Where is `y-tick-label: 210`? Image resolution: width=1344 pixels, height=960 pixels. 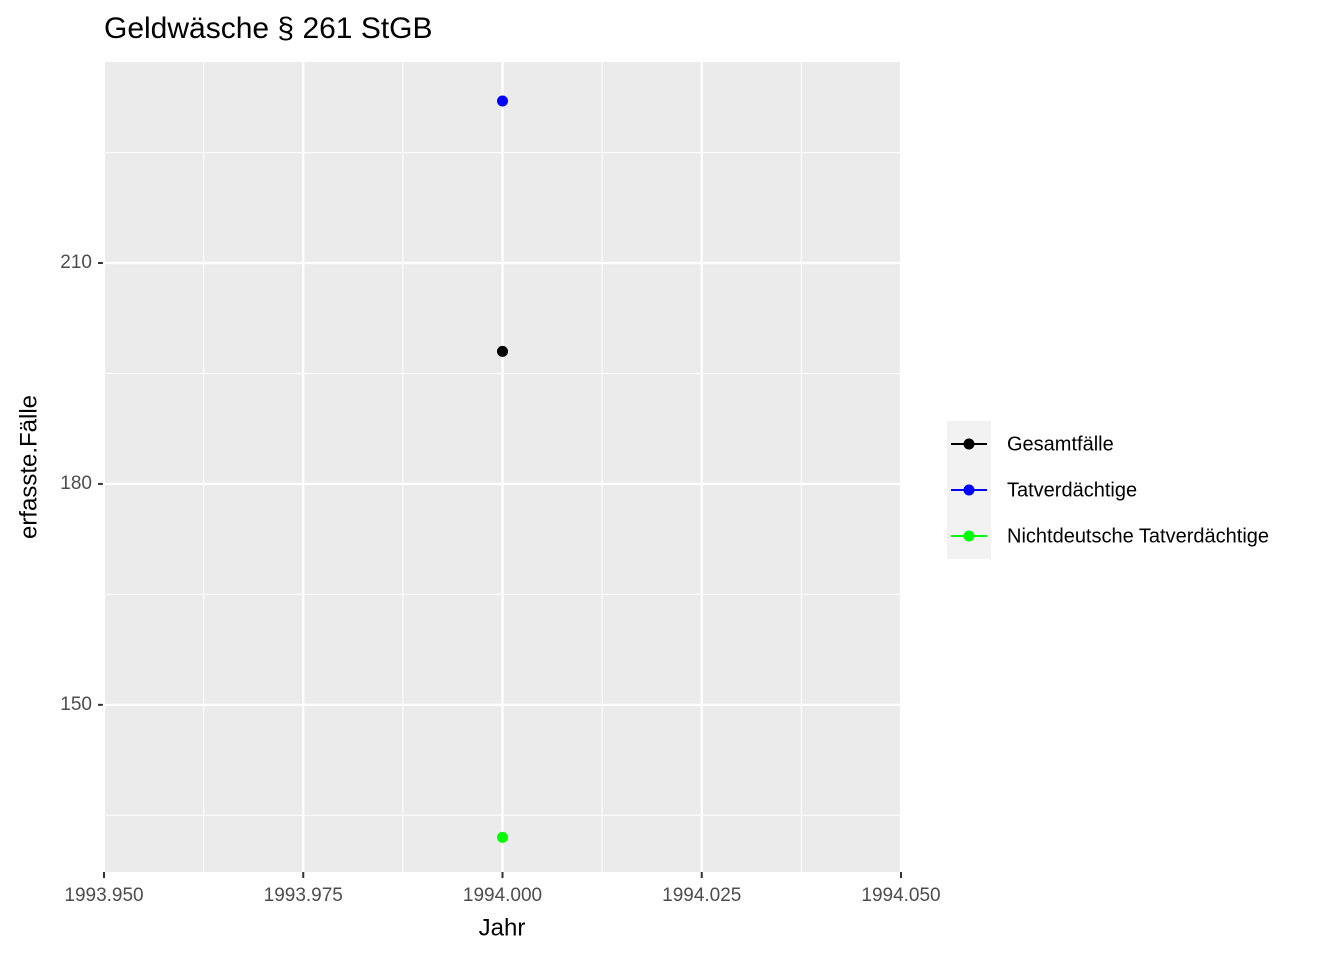 y-tick-label: 210 is located at coordinates (76, 262).